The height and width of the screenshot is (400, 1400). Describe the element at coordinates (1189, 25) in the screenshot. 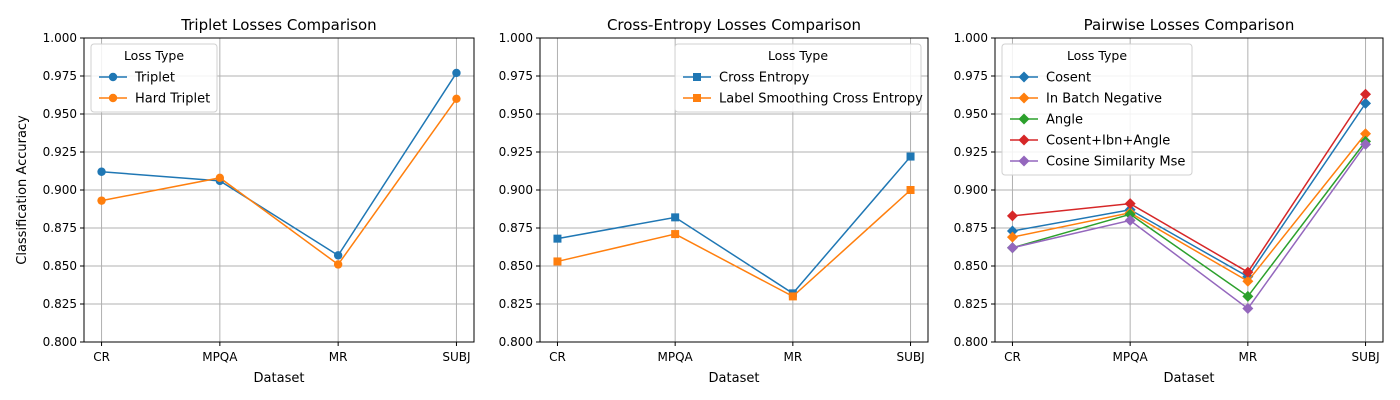

I see `chart-title: Pairwise Losses Comparison` at that location.